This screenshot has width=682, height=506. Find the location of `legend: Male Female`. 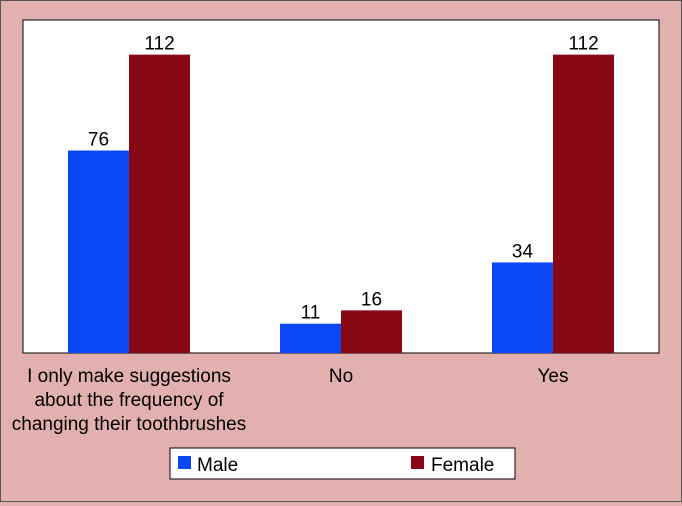

legend: Male Female is located at coordinates (342, 463).